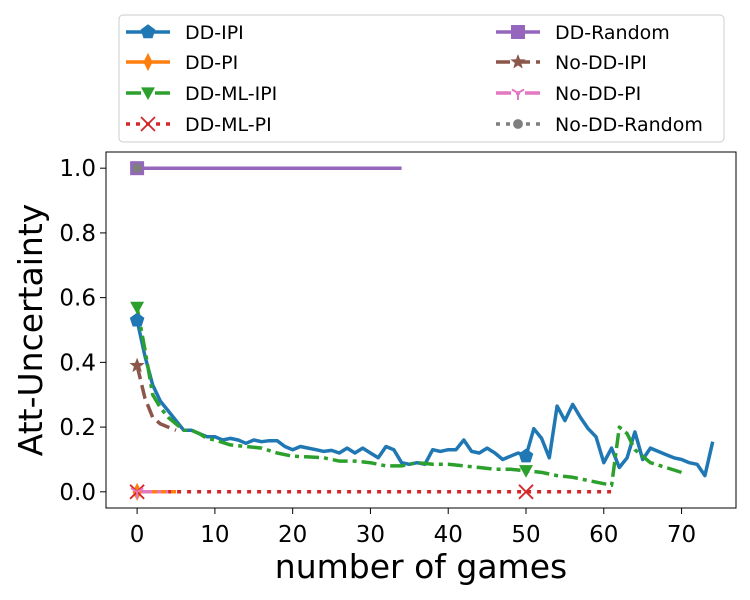  Describe the element at coordinates (77, 234) in the screenshot. I see `y-tick-label: 0.8` at that location.